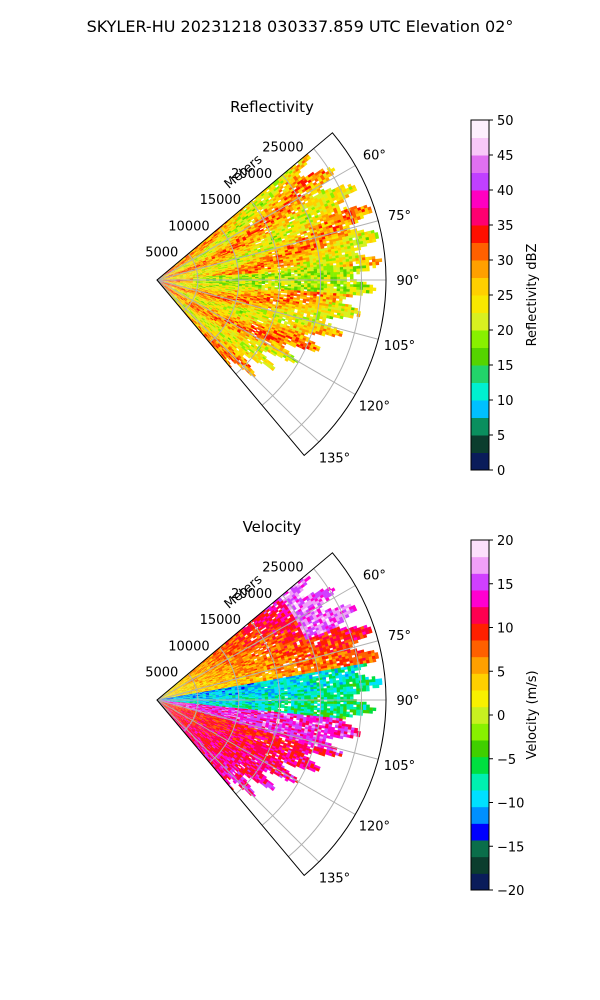 This screenshot has height=1000, width=600. Describe the element at coordinates (269, 265) in the screenshot. I see `radar-cells` at that location.